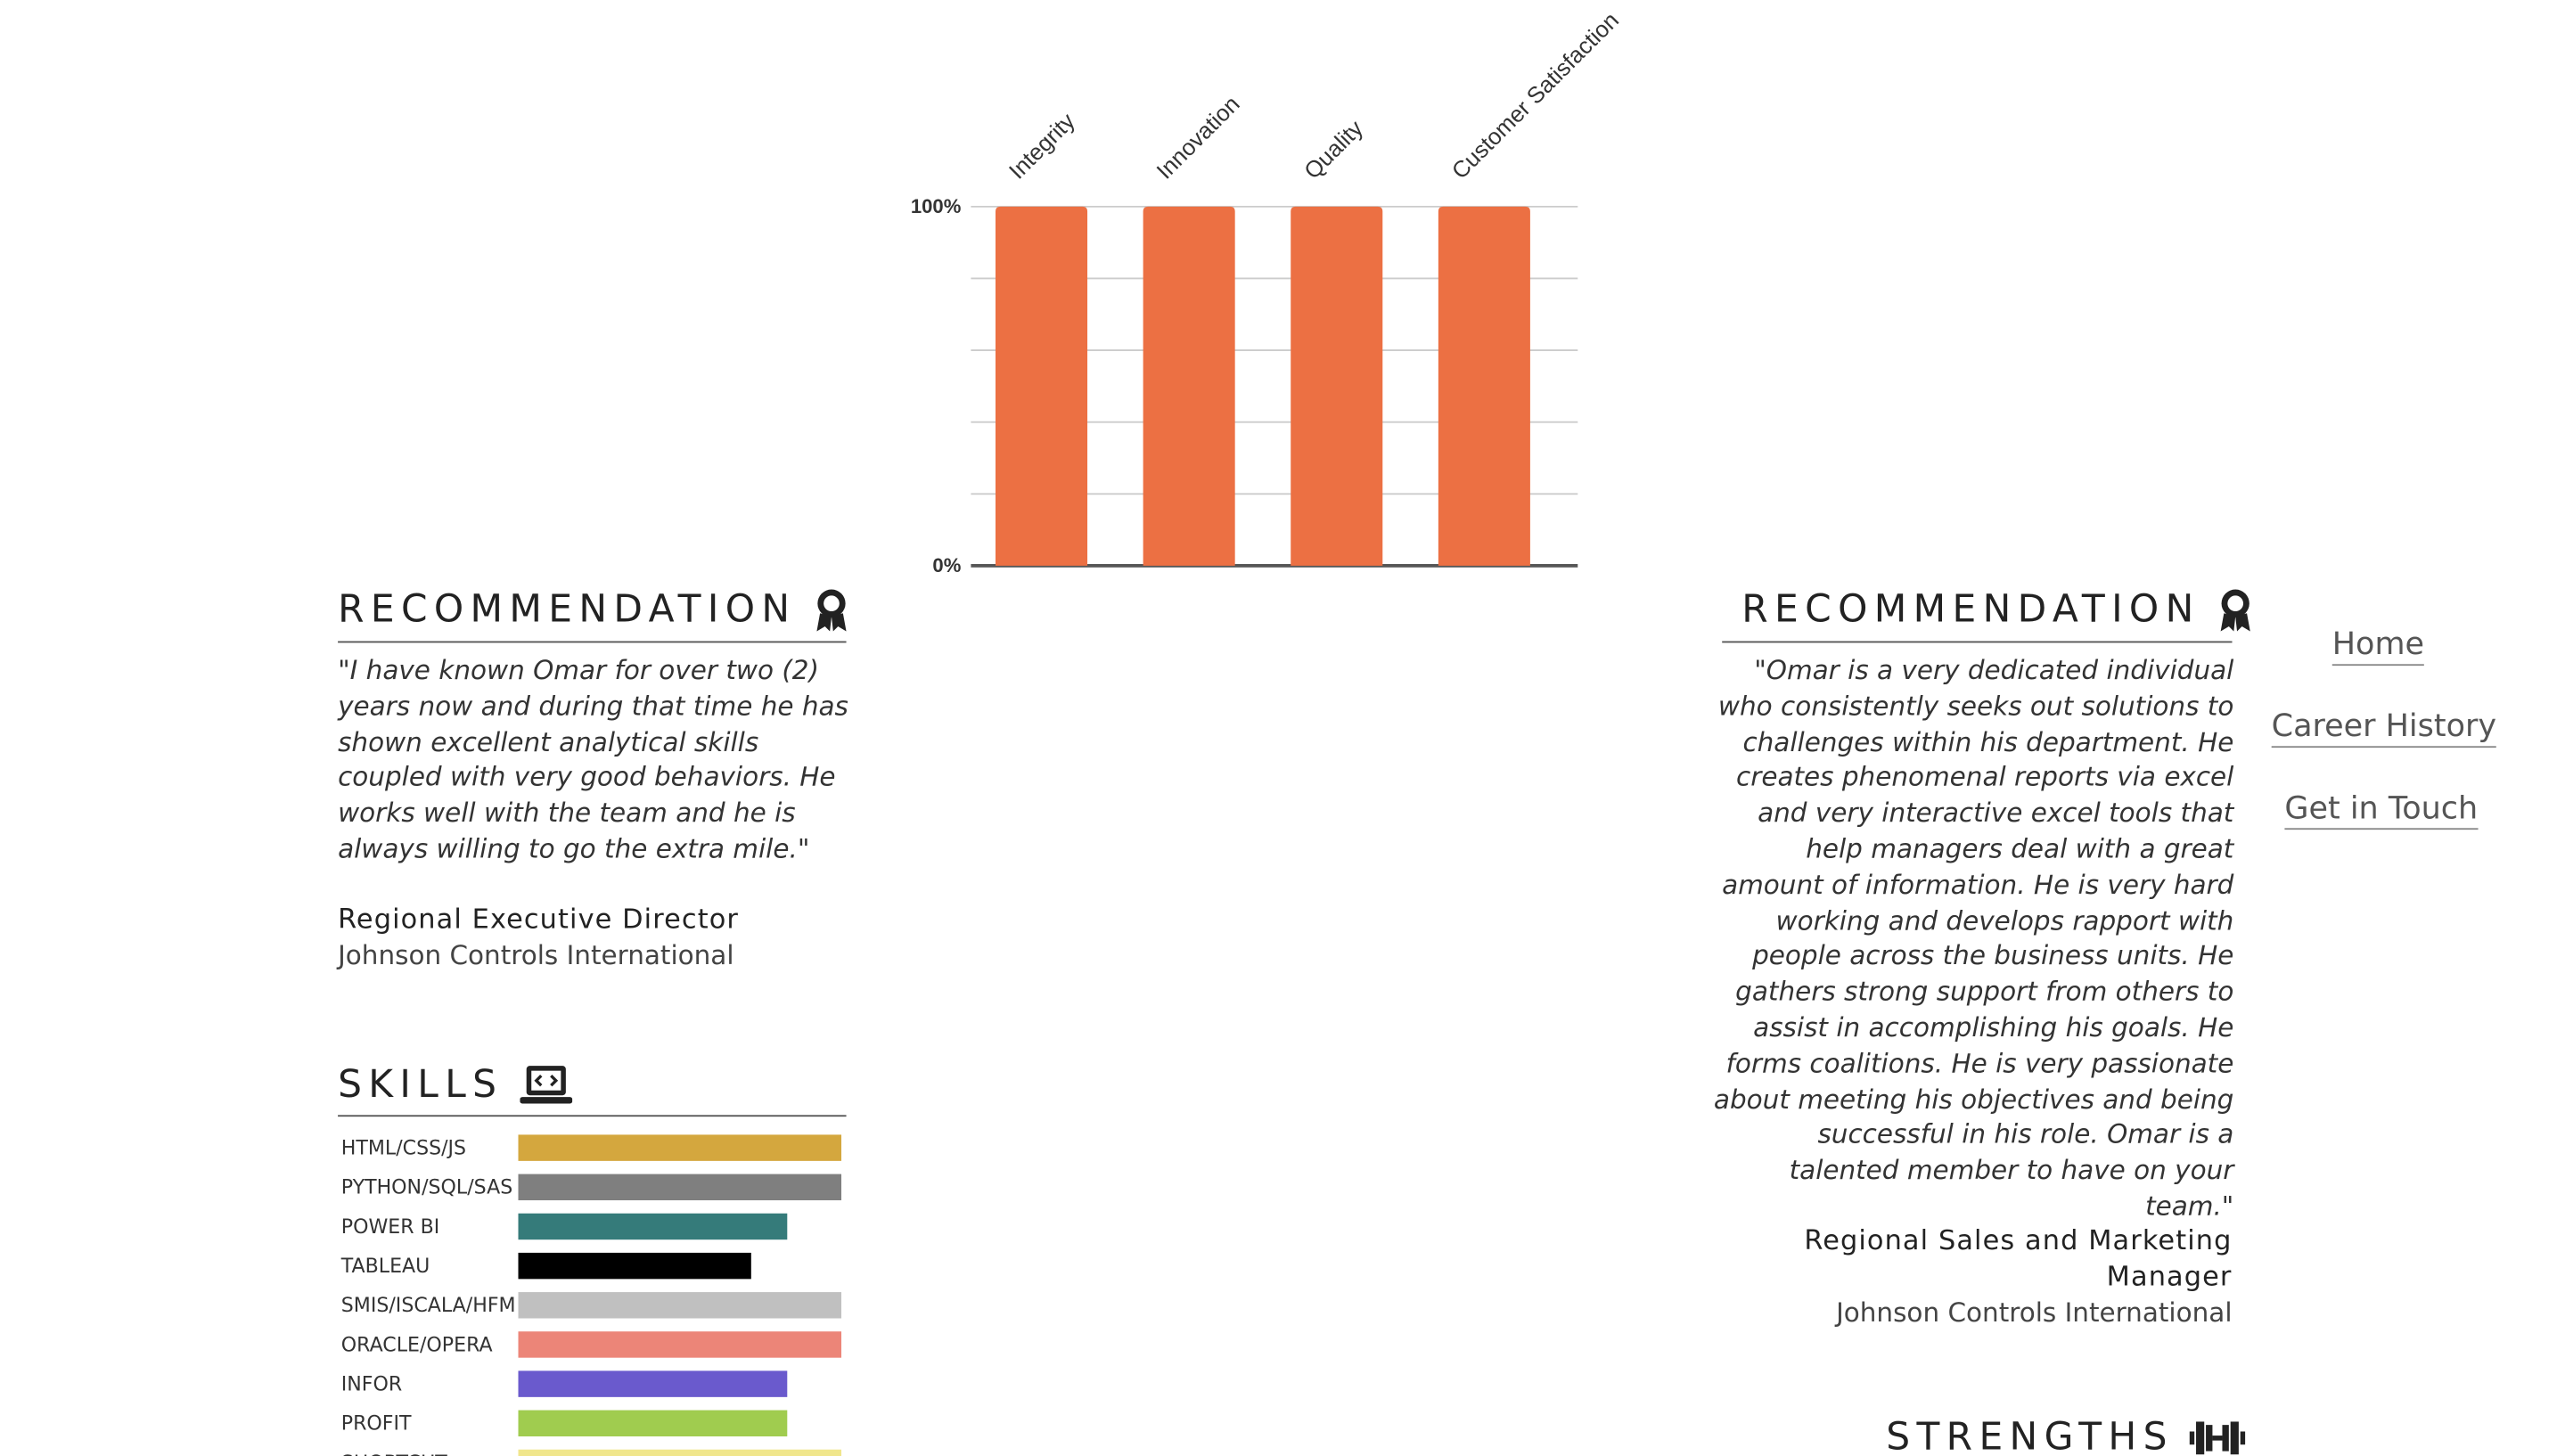  Describe the element at coordinates (426, 1187) in the screenshot. I see `skill-label: PYTHON/SQL/SAS` at that location.